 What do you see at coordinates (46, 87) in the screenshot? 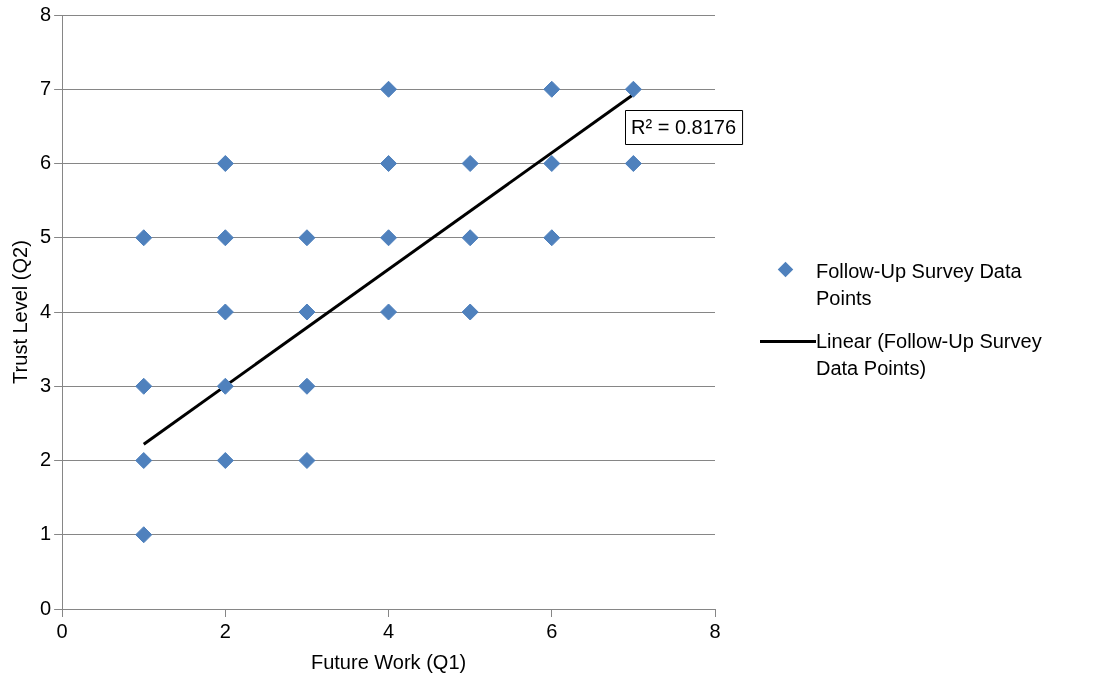
I see `y-tick-label: 7` at bounding box center [46, 87].